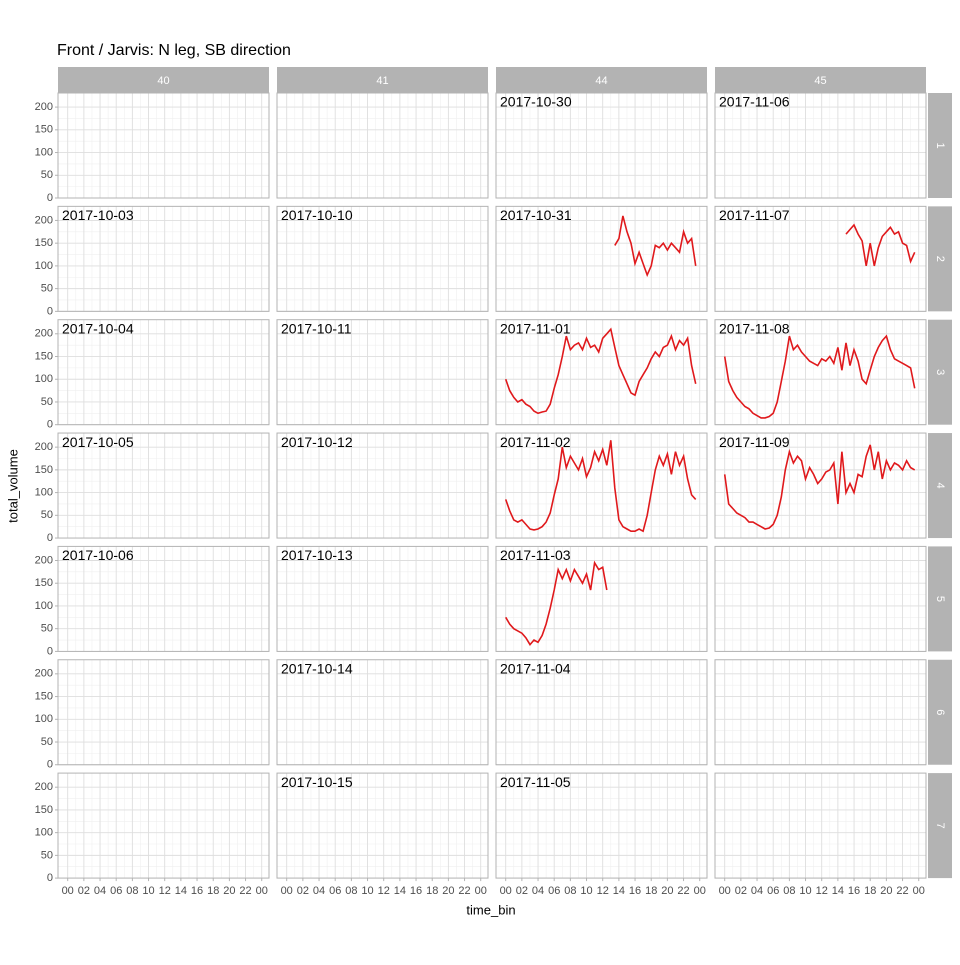 The height and width of the screenshot is (965, 960). I want to click on row-strip-label: 7, so click(940, 826).